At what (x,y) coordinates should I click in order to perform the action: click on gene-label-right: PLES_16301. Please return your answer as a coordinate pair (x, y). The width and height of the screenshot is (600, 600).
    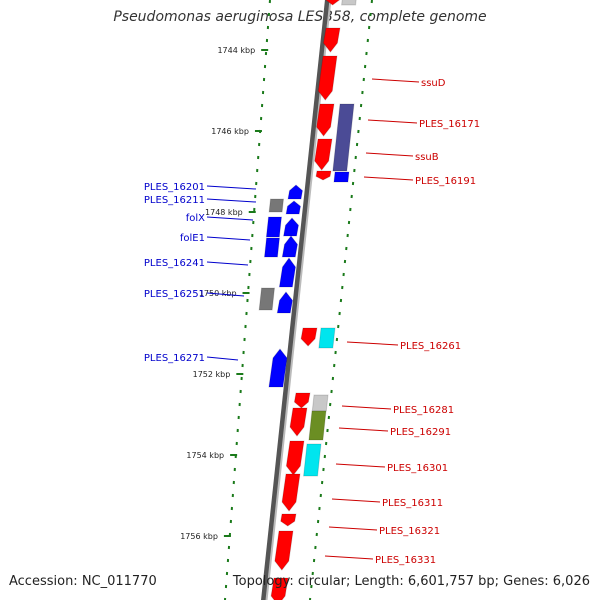
    Looking at the image, I should click on (417, 468).